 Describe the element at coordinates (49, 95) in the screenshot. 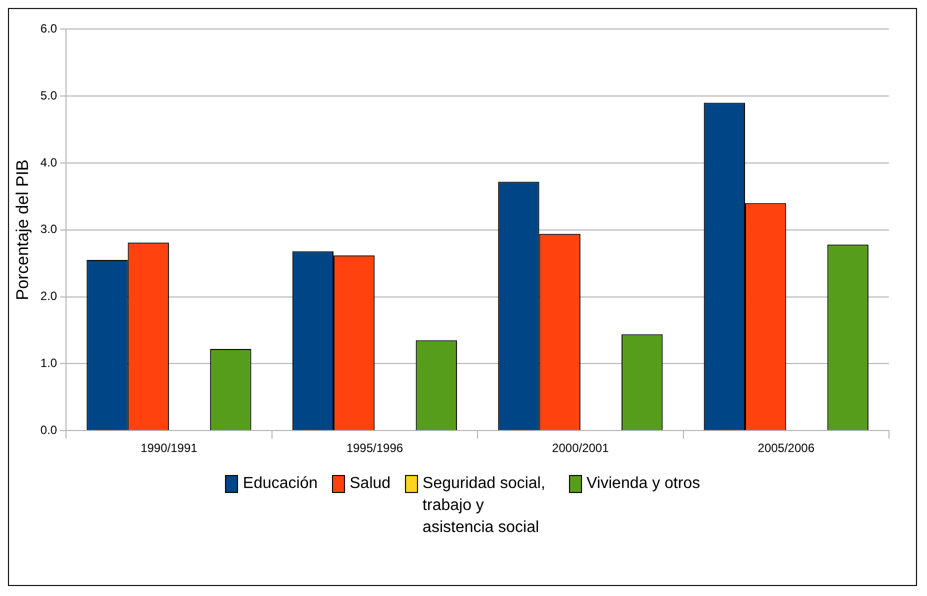

I see `y-tick-label: 5.0` at that location.